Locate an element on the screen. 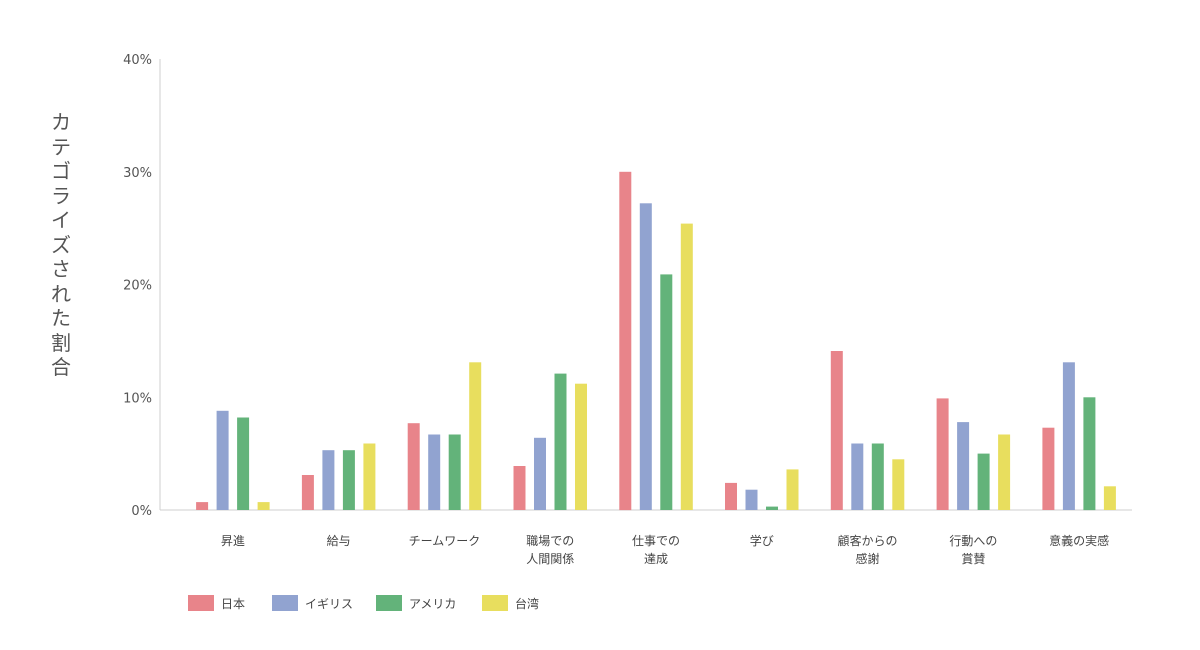  category-label: 給与 is located at coordinates (339, 541).